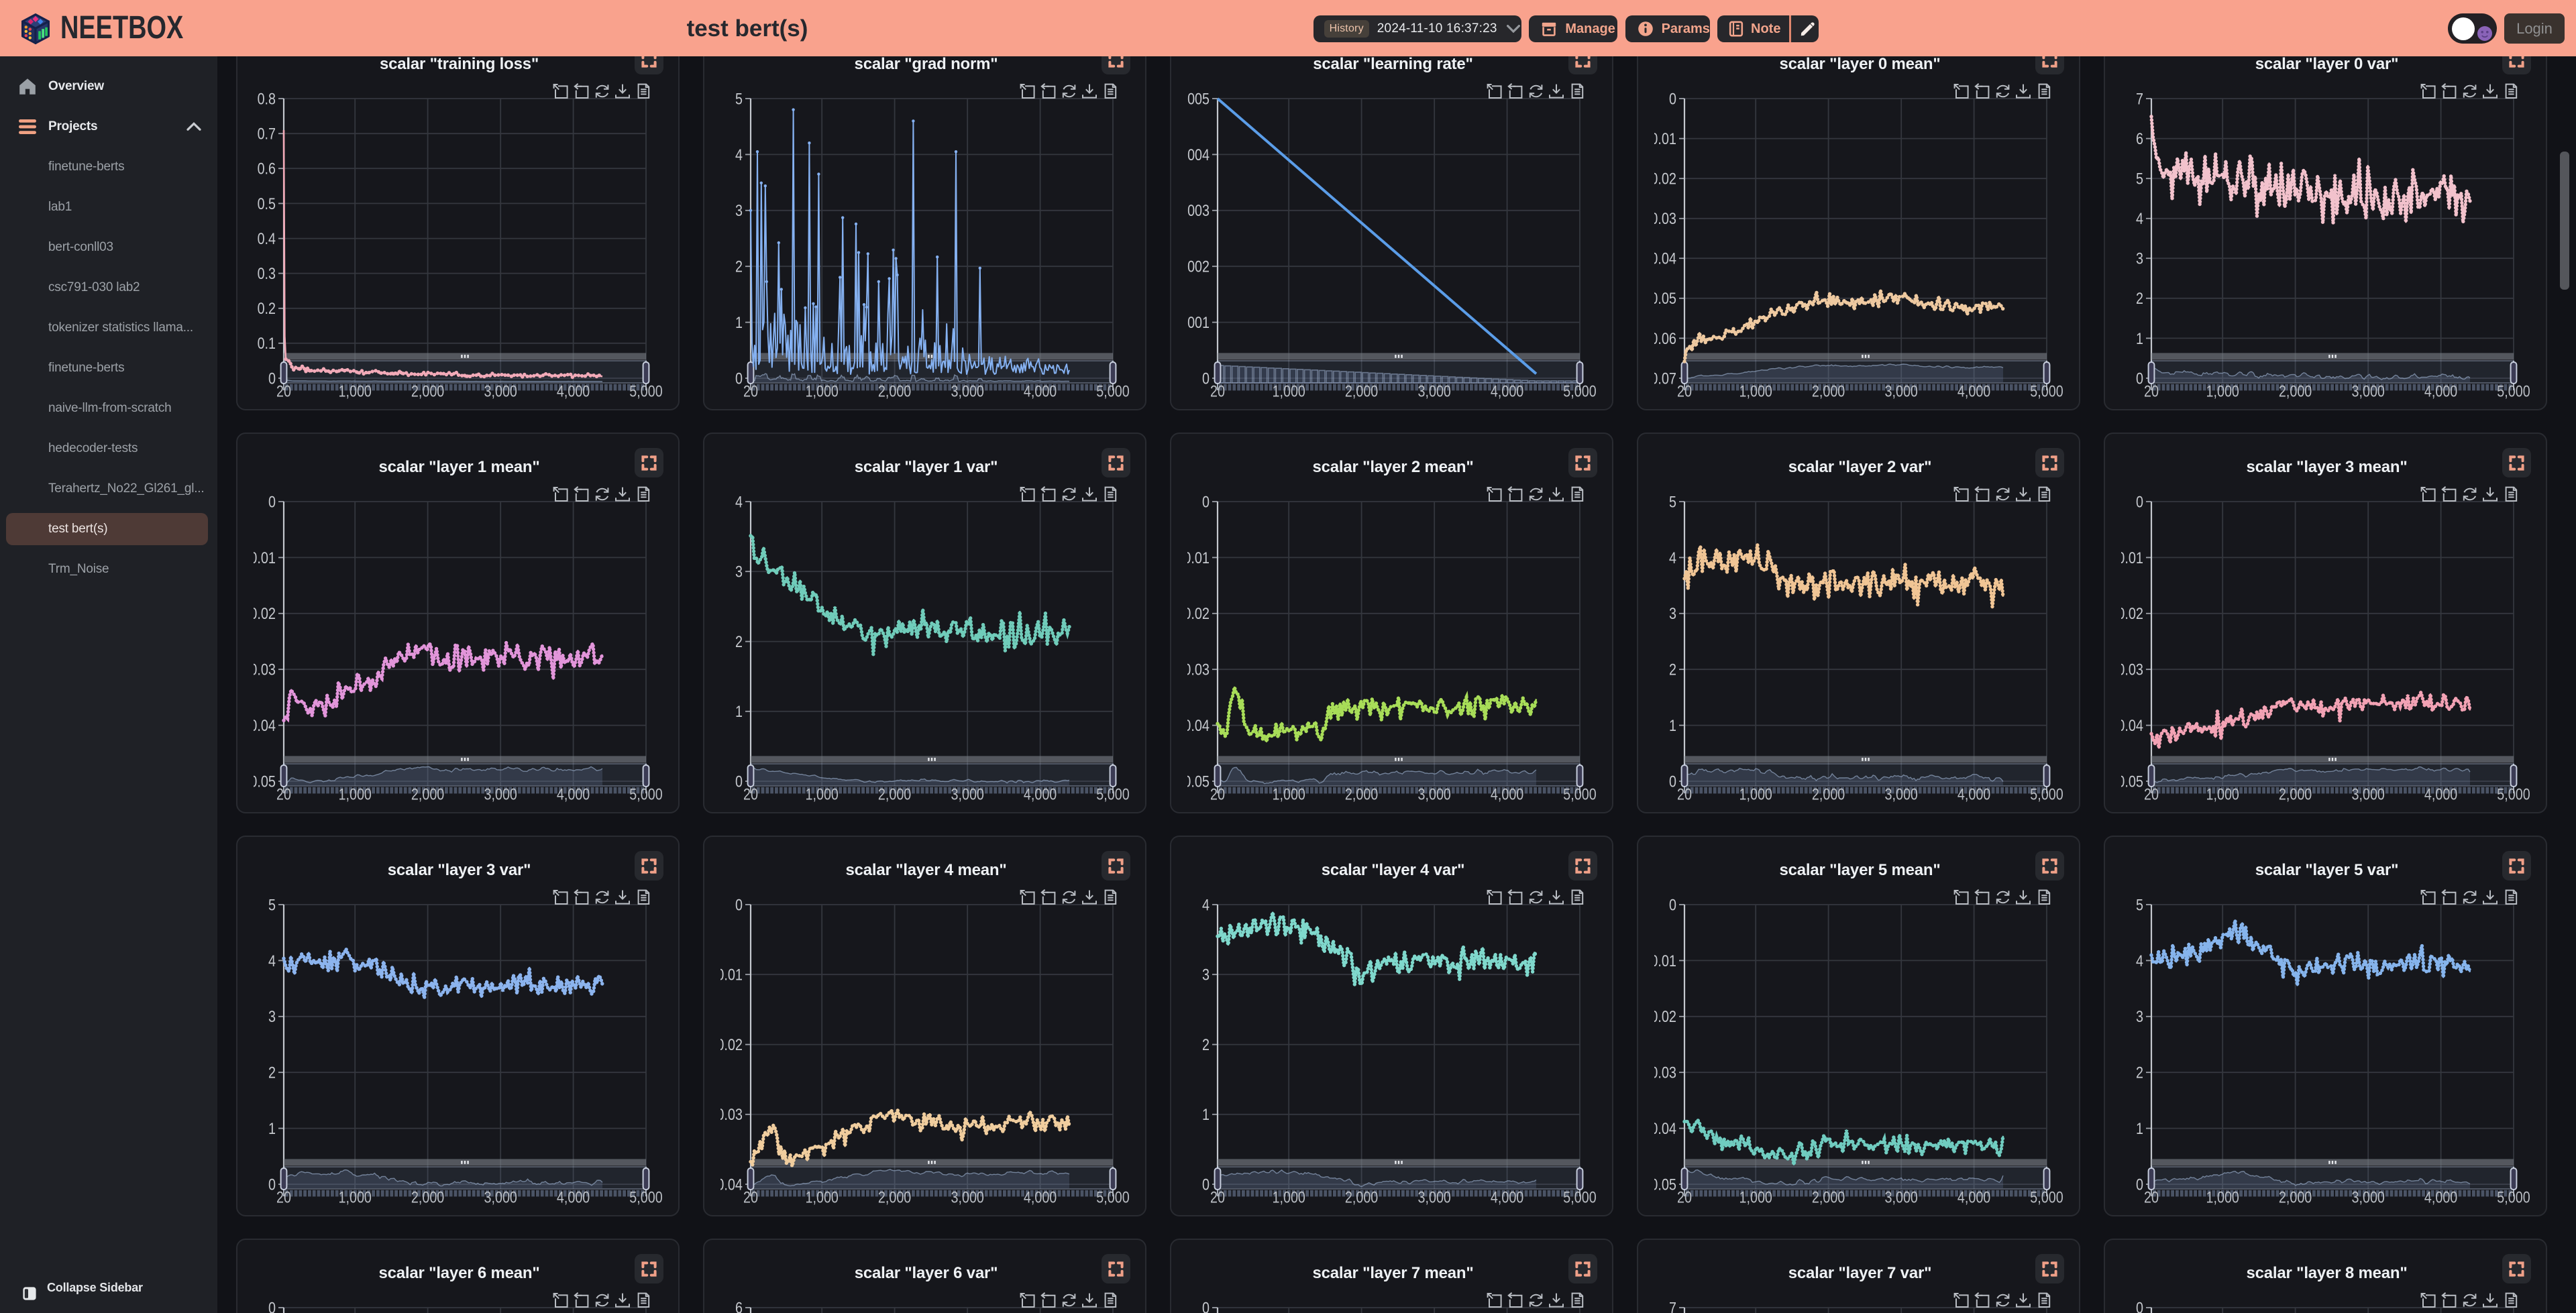 The image size is (2576, 1313). Describe the element at coordinates (1198, 323) in the screenshot. I see `svg-text: 0.001` at that location.